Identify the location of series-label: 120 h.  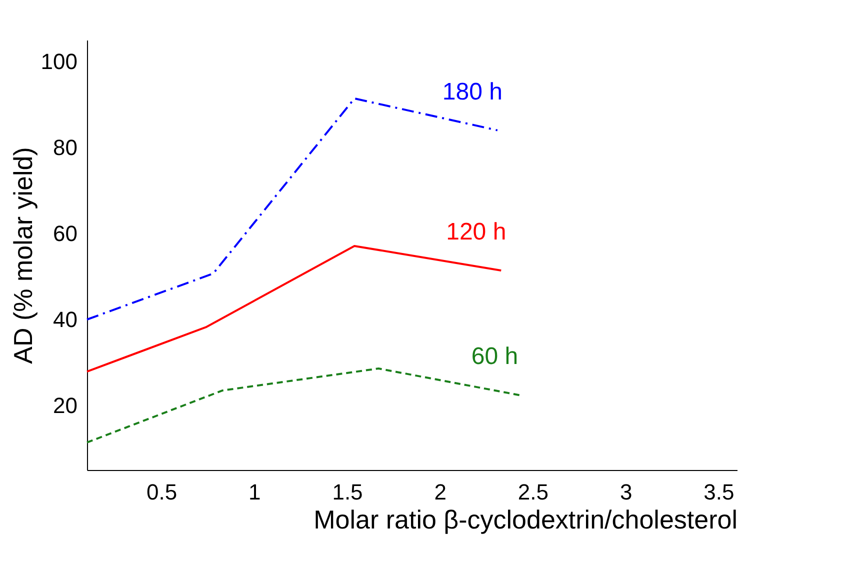
(476, 232).